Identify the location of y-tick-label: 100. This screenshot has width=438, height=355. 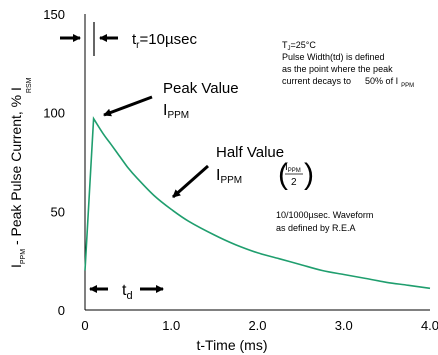
(54, 113).